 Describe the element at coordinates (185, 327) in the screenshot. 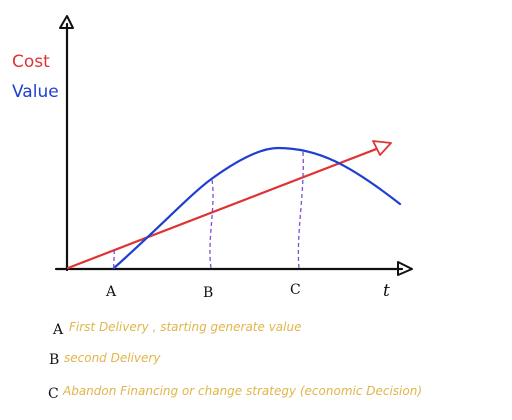

I see `note-a-text: First Delivery , starting generate value` at that location.